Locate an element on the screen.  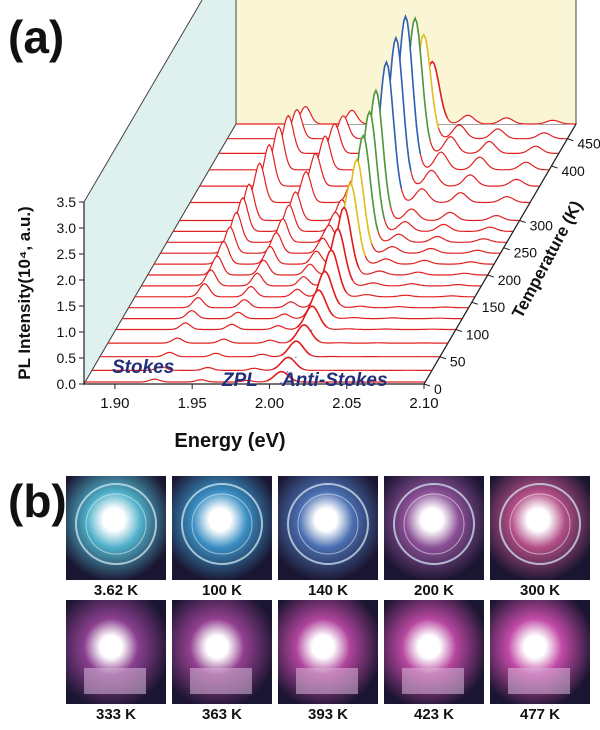
panel-label-a: (a) is located at coordinates (36, 37).